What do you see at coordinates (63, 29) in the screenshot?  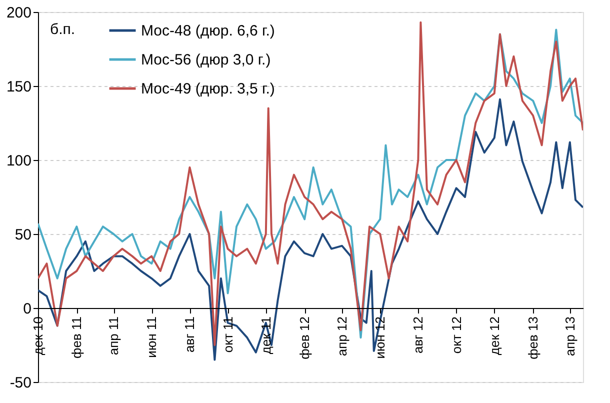 I see `y-axis-title: б.п.` at bounding box center [63, 29].